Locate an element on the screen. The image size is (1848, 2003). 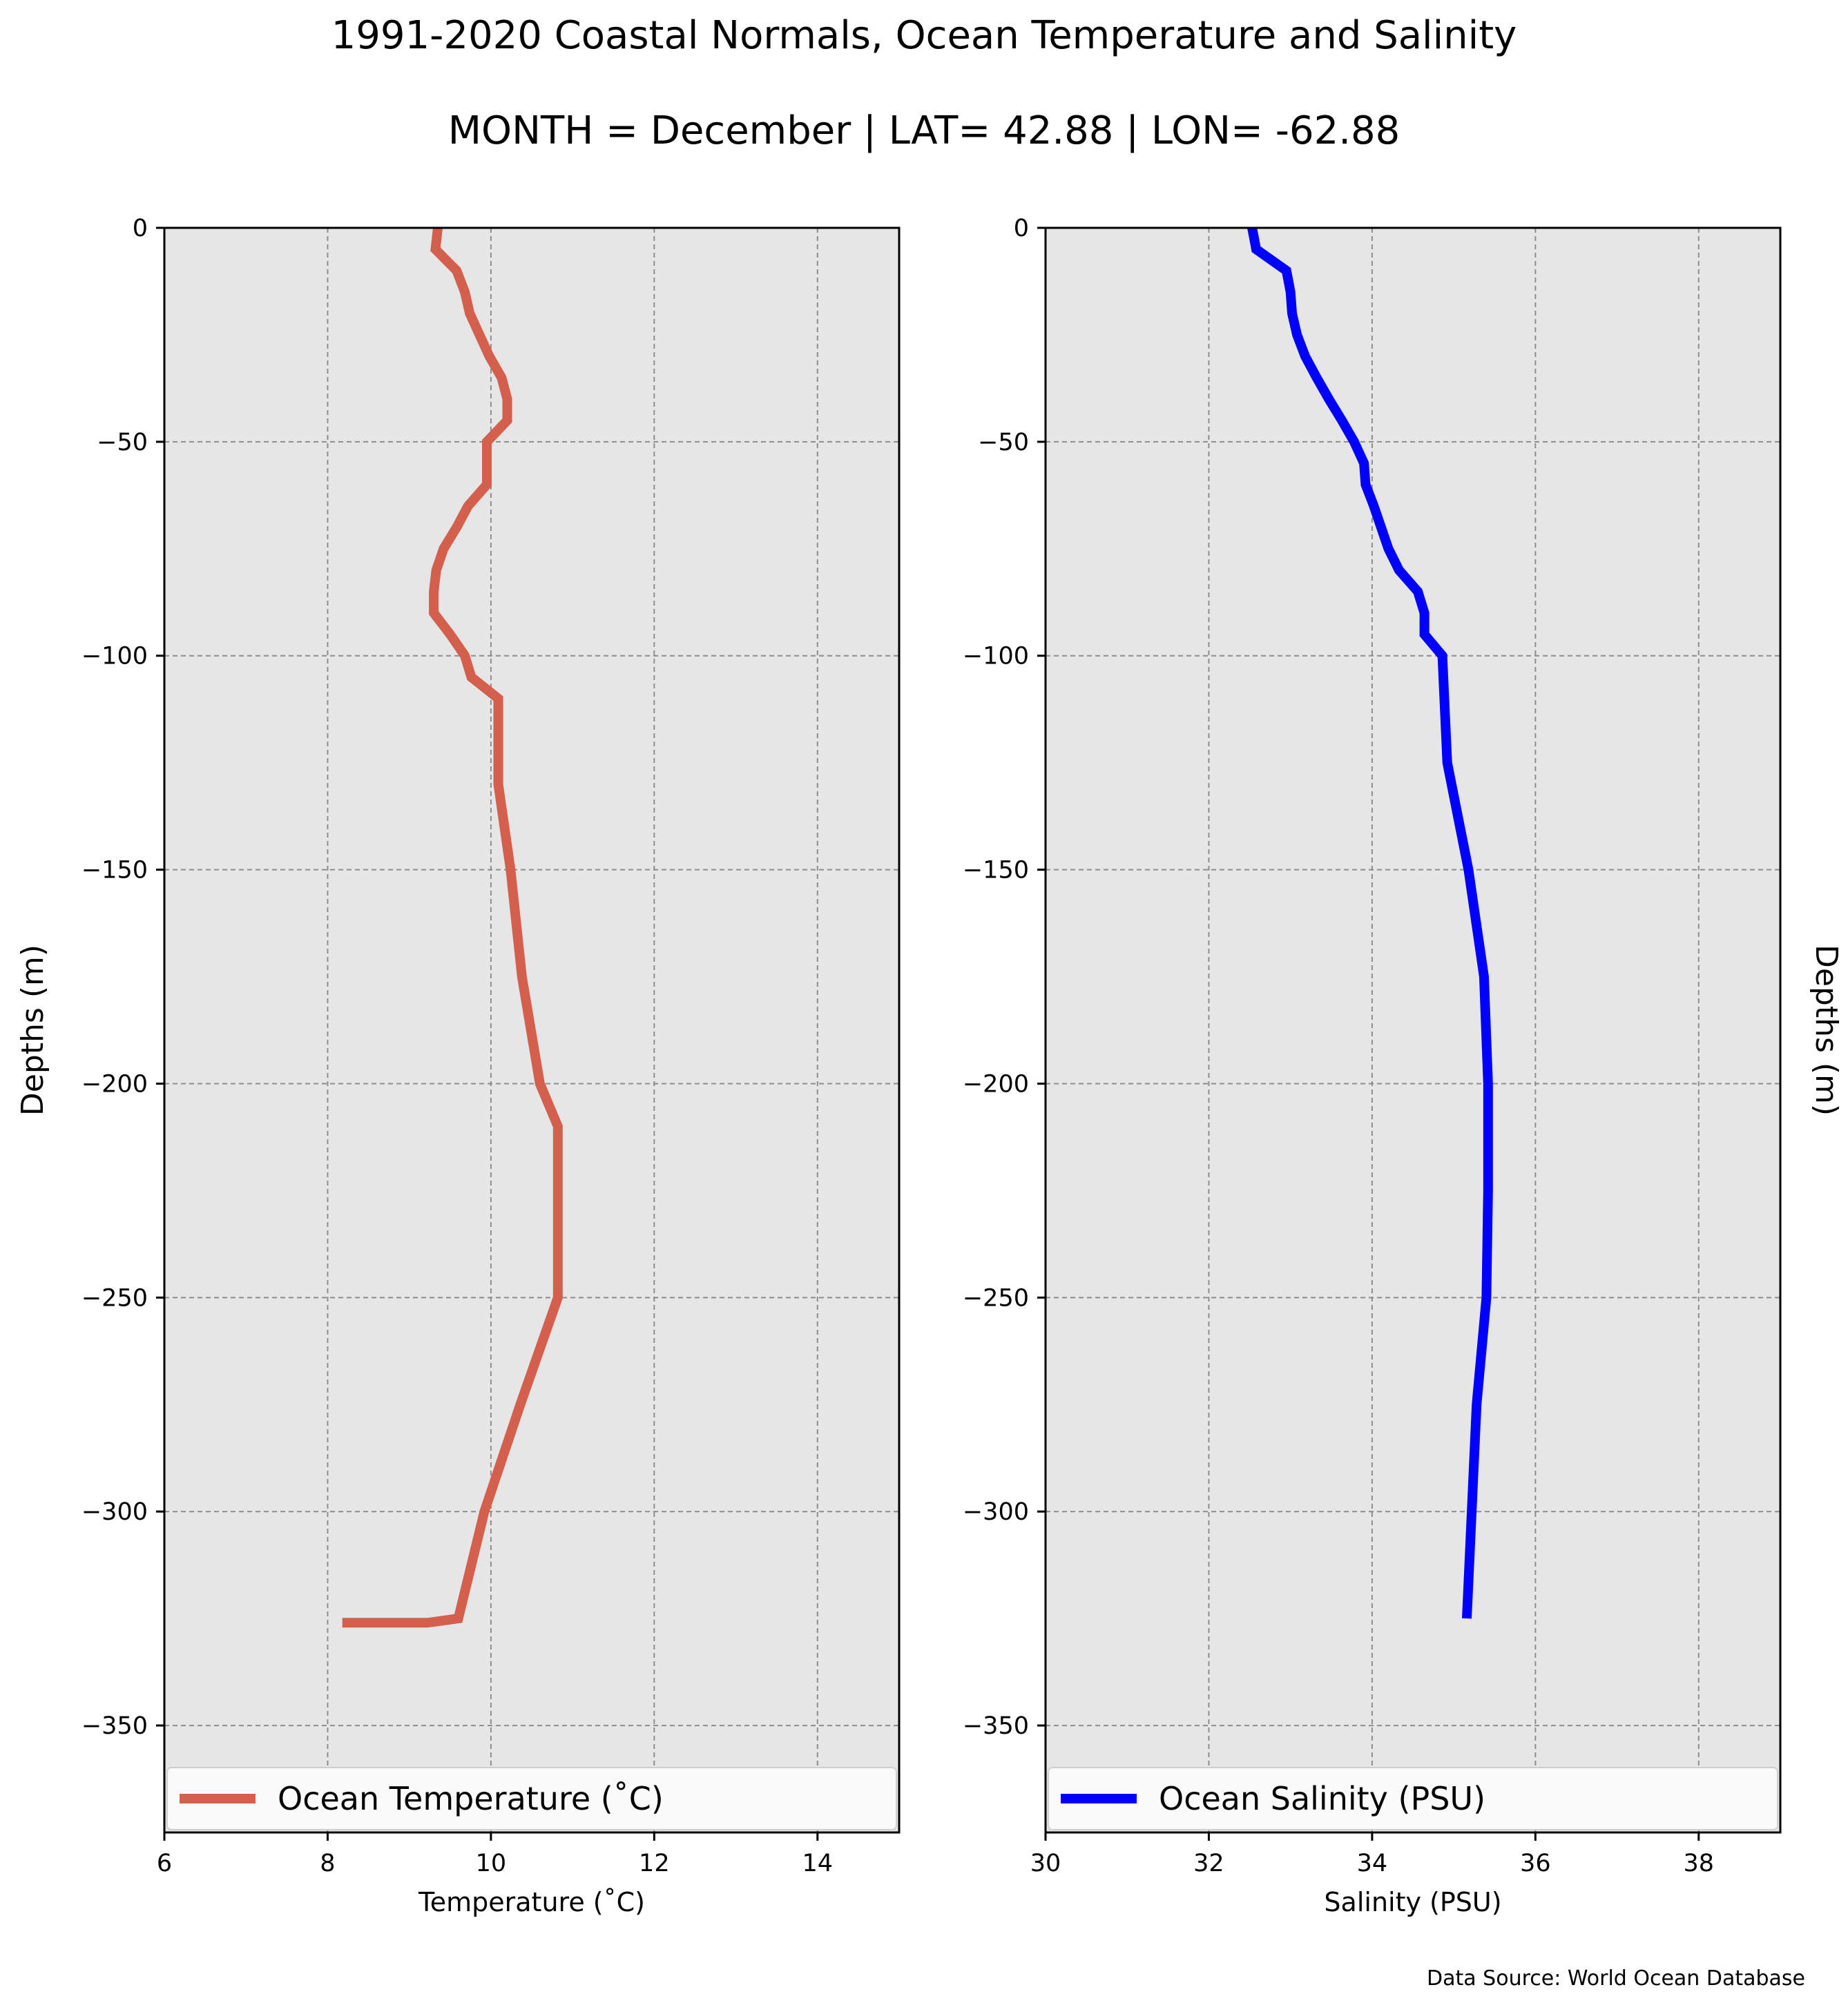
x-tick-label: 38 is located at coordinates (1699, 1863).